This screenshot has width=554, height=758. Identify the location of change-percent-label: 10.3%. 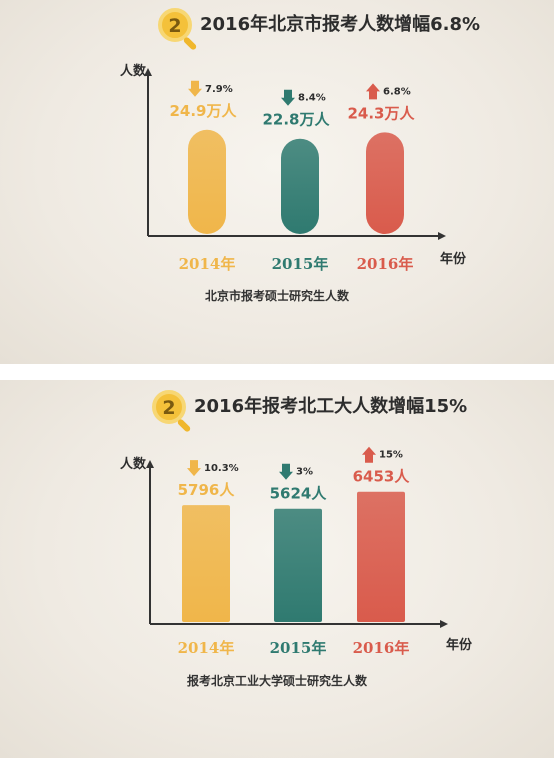
(221, 468).